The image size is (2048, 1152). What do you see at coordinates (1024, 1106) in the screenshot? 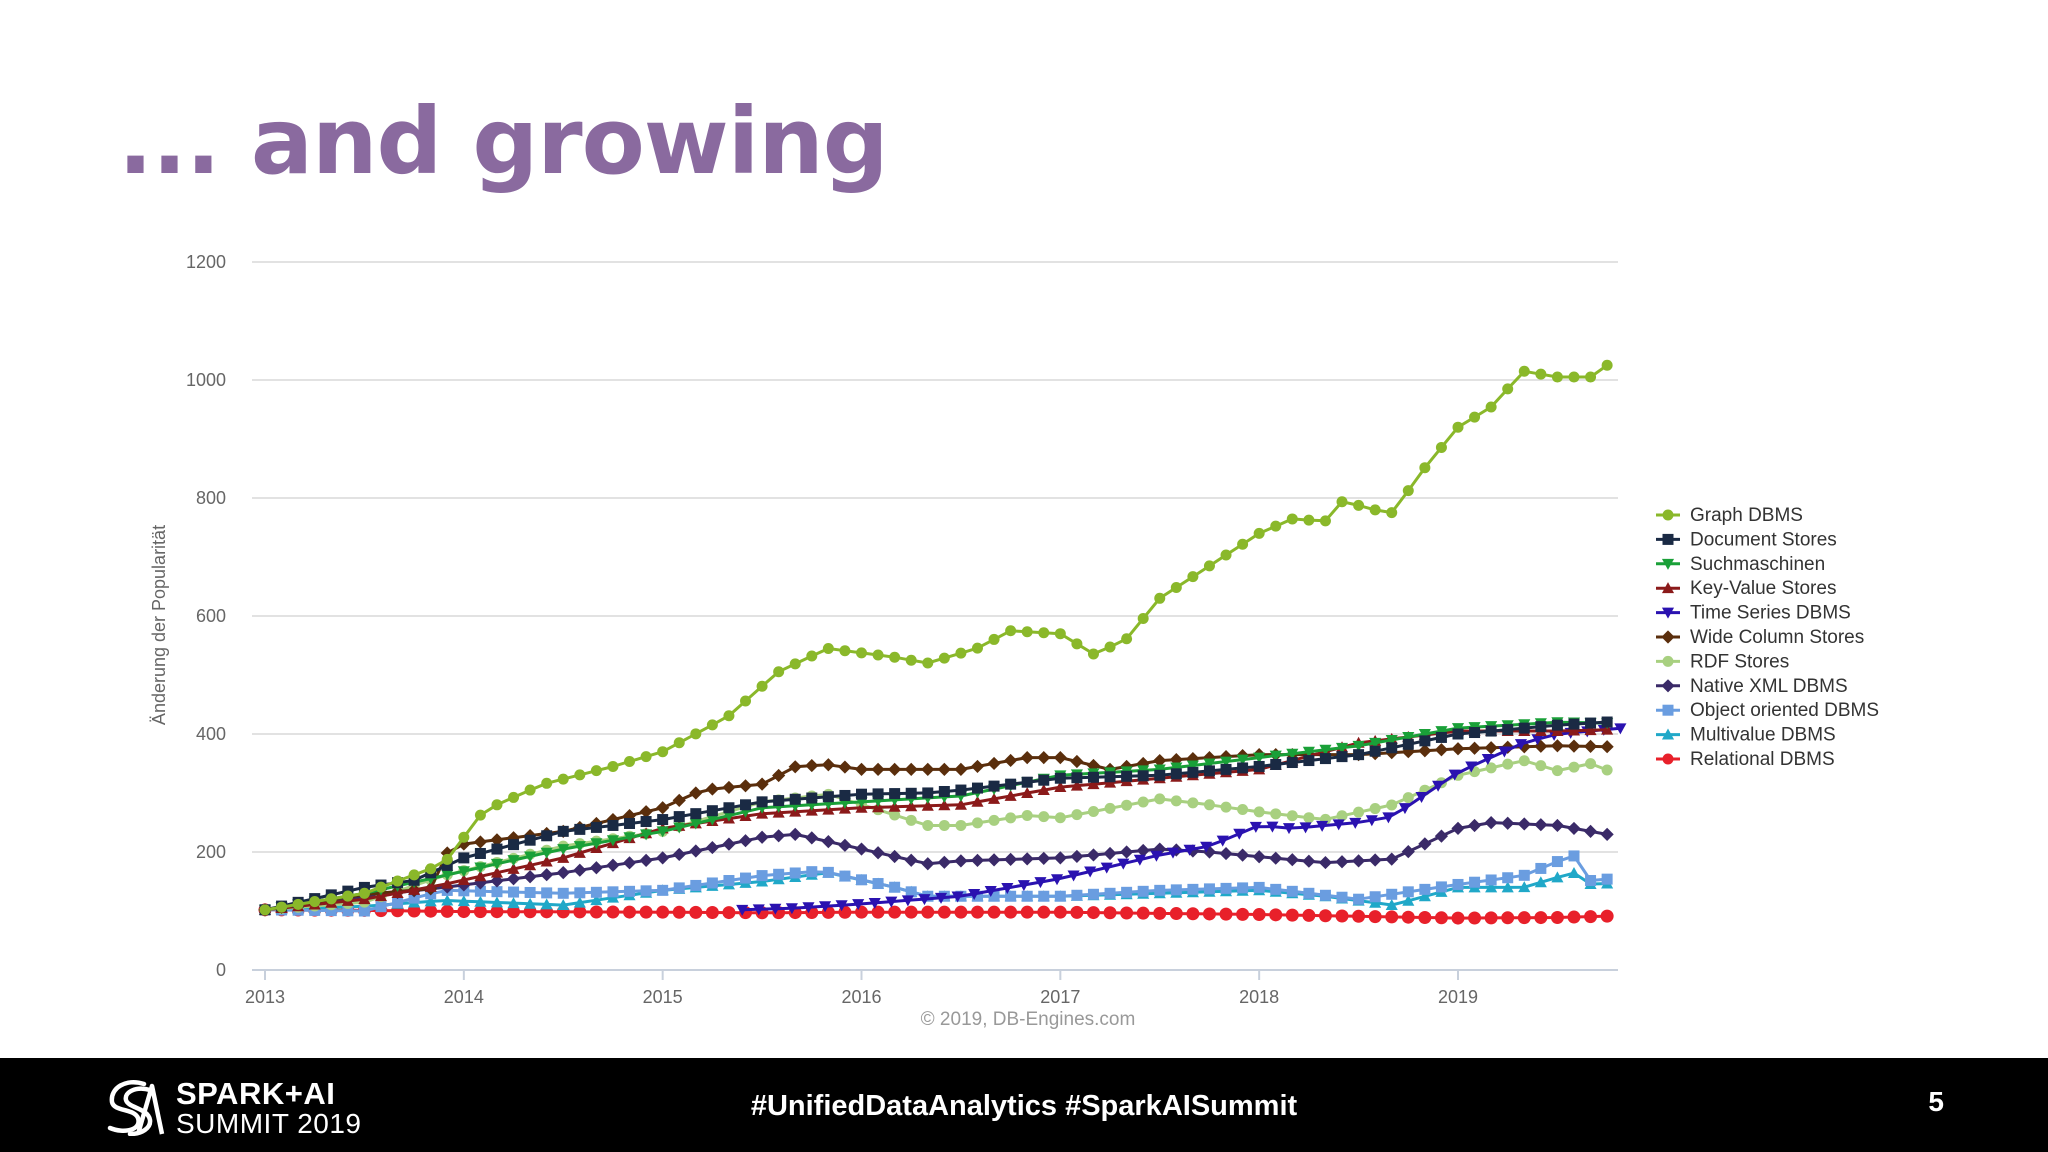
I see `footer-hashtags: #UnifiedDataAnalytics #SparkAISummit` at bounding box center [1024, 1106].